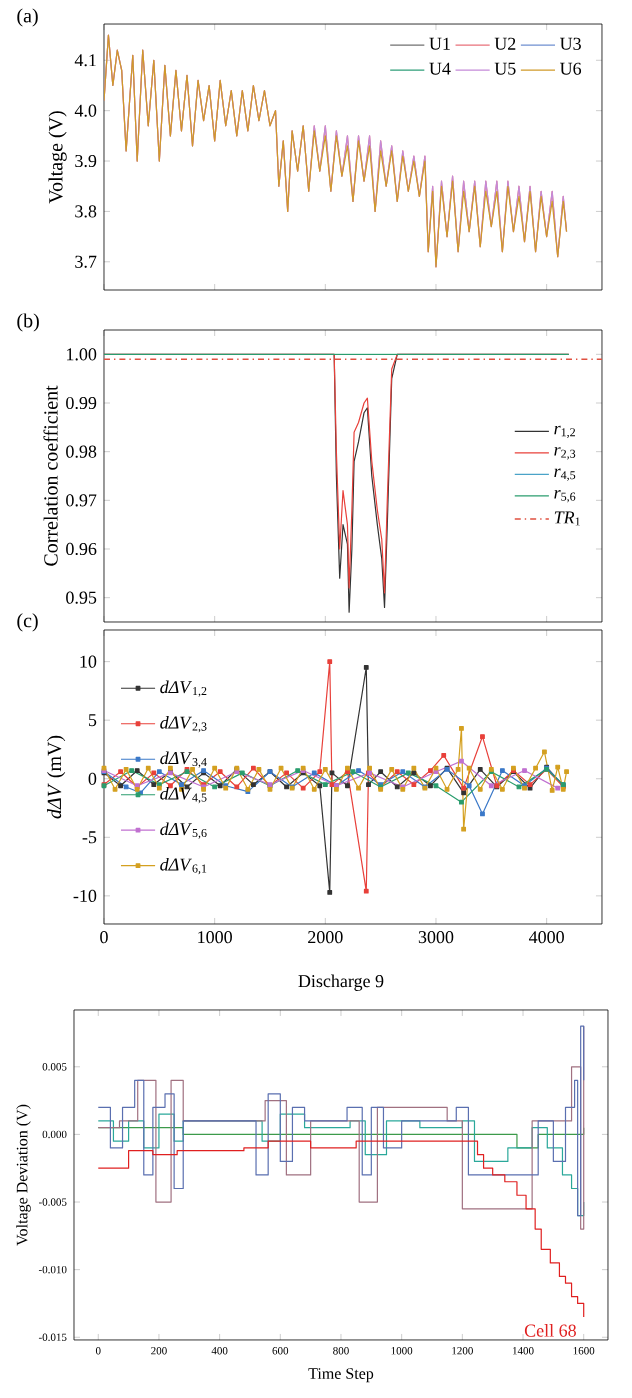  I want to click on legend-label: U5, so click(505, 68).